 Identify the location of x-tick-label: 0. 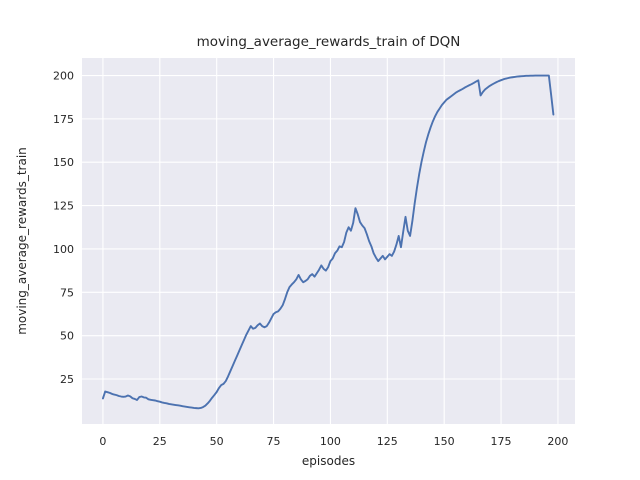
(102, 441).